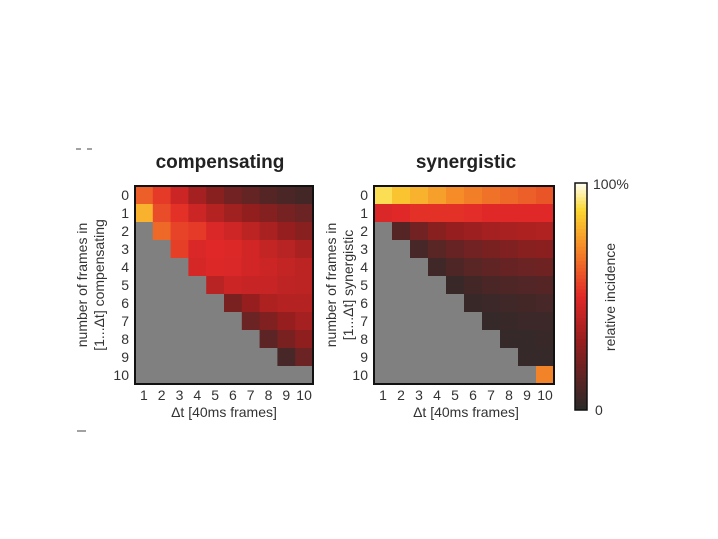 This screenshot has width=718, height=539. What do you see at coordinates (125, 285) in the screenshot?
I see `y-tick-label: 5` at bounding box center [125, 285].